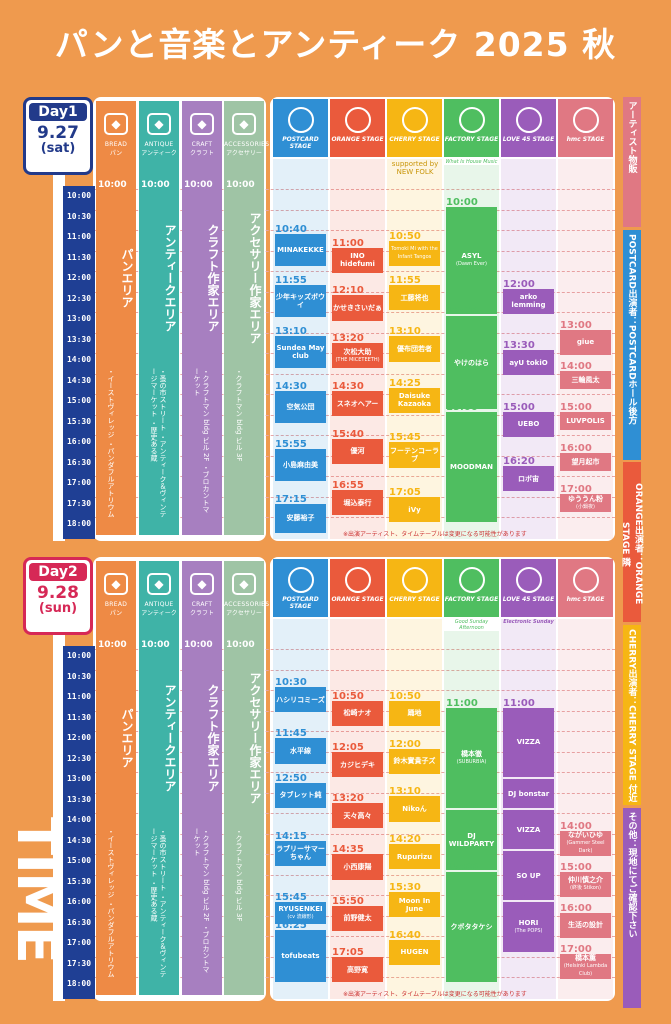 Image resolution: width=671 pixels, height=1024 pixels. I want to click on performance-slot: 安藤裕子, so click(300, 518).